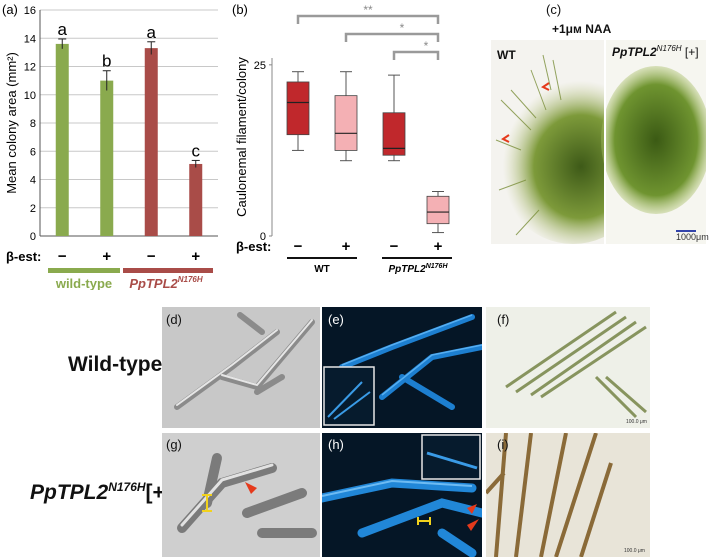  What do you see at coordinates (368, 10) in the screenshot?
I see `significance-mark: **` at bounding box center [368, 10].